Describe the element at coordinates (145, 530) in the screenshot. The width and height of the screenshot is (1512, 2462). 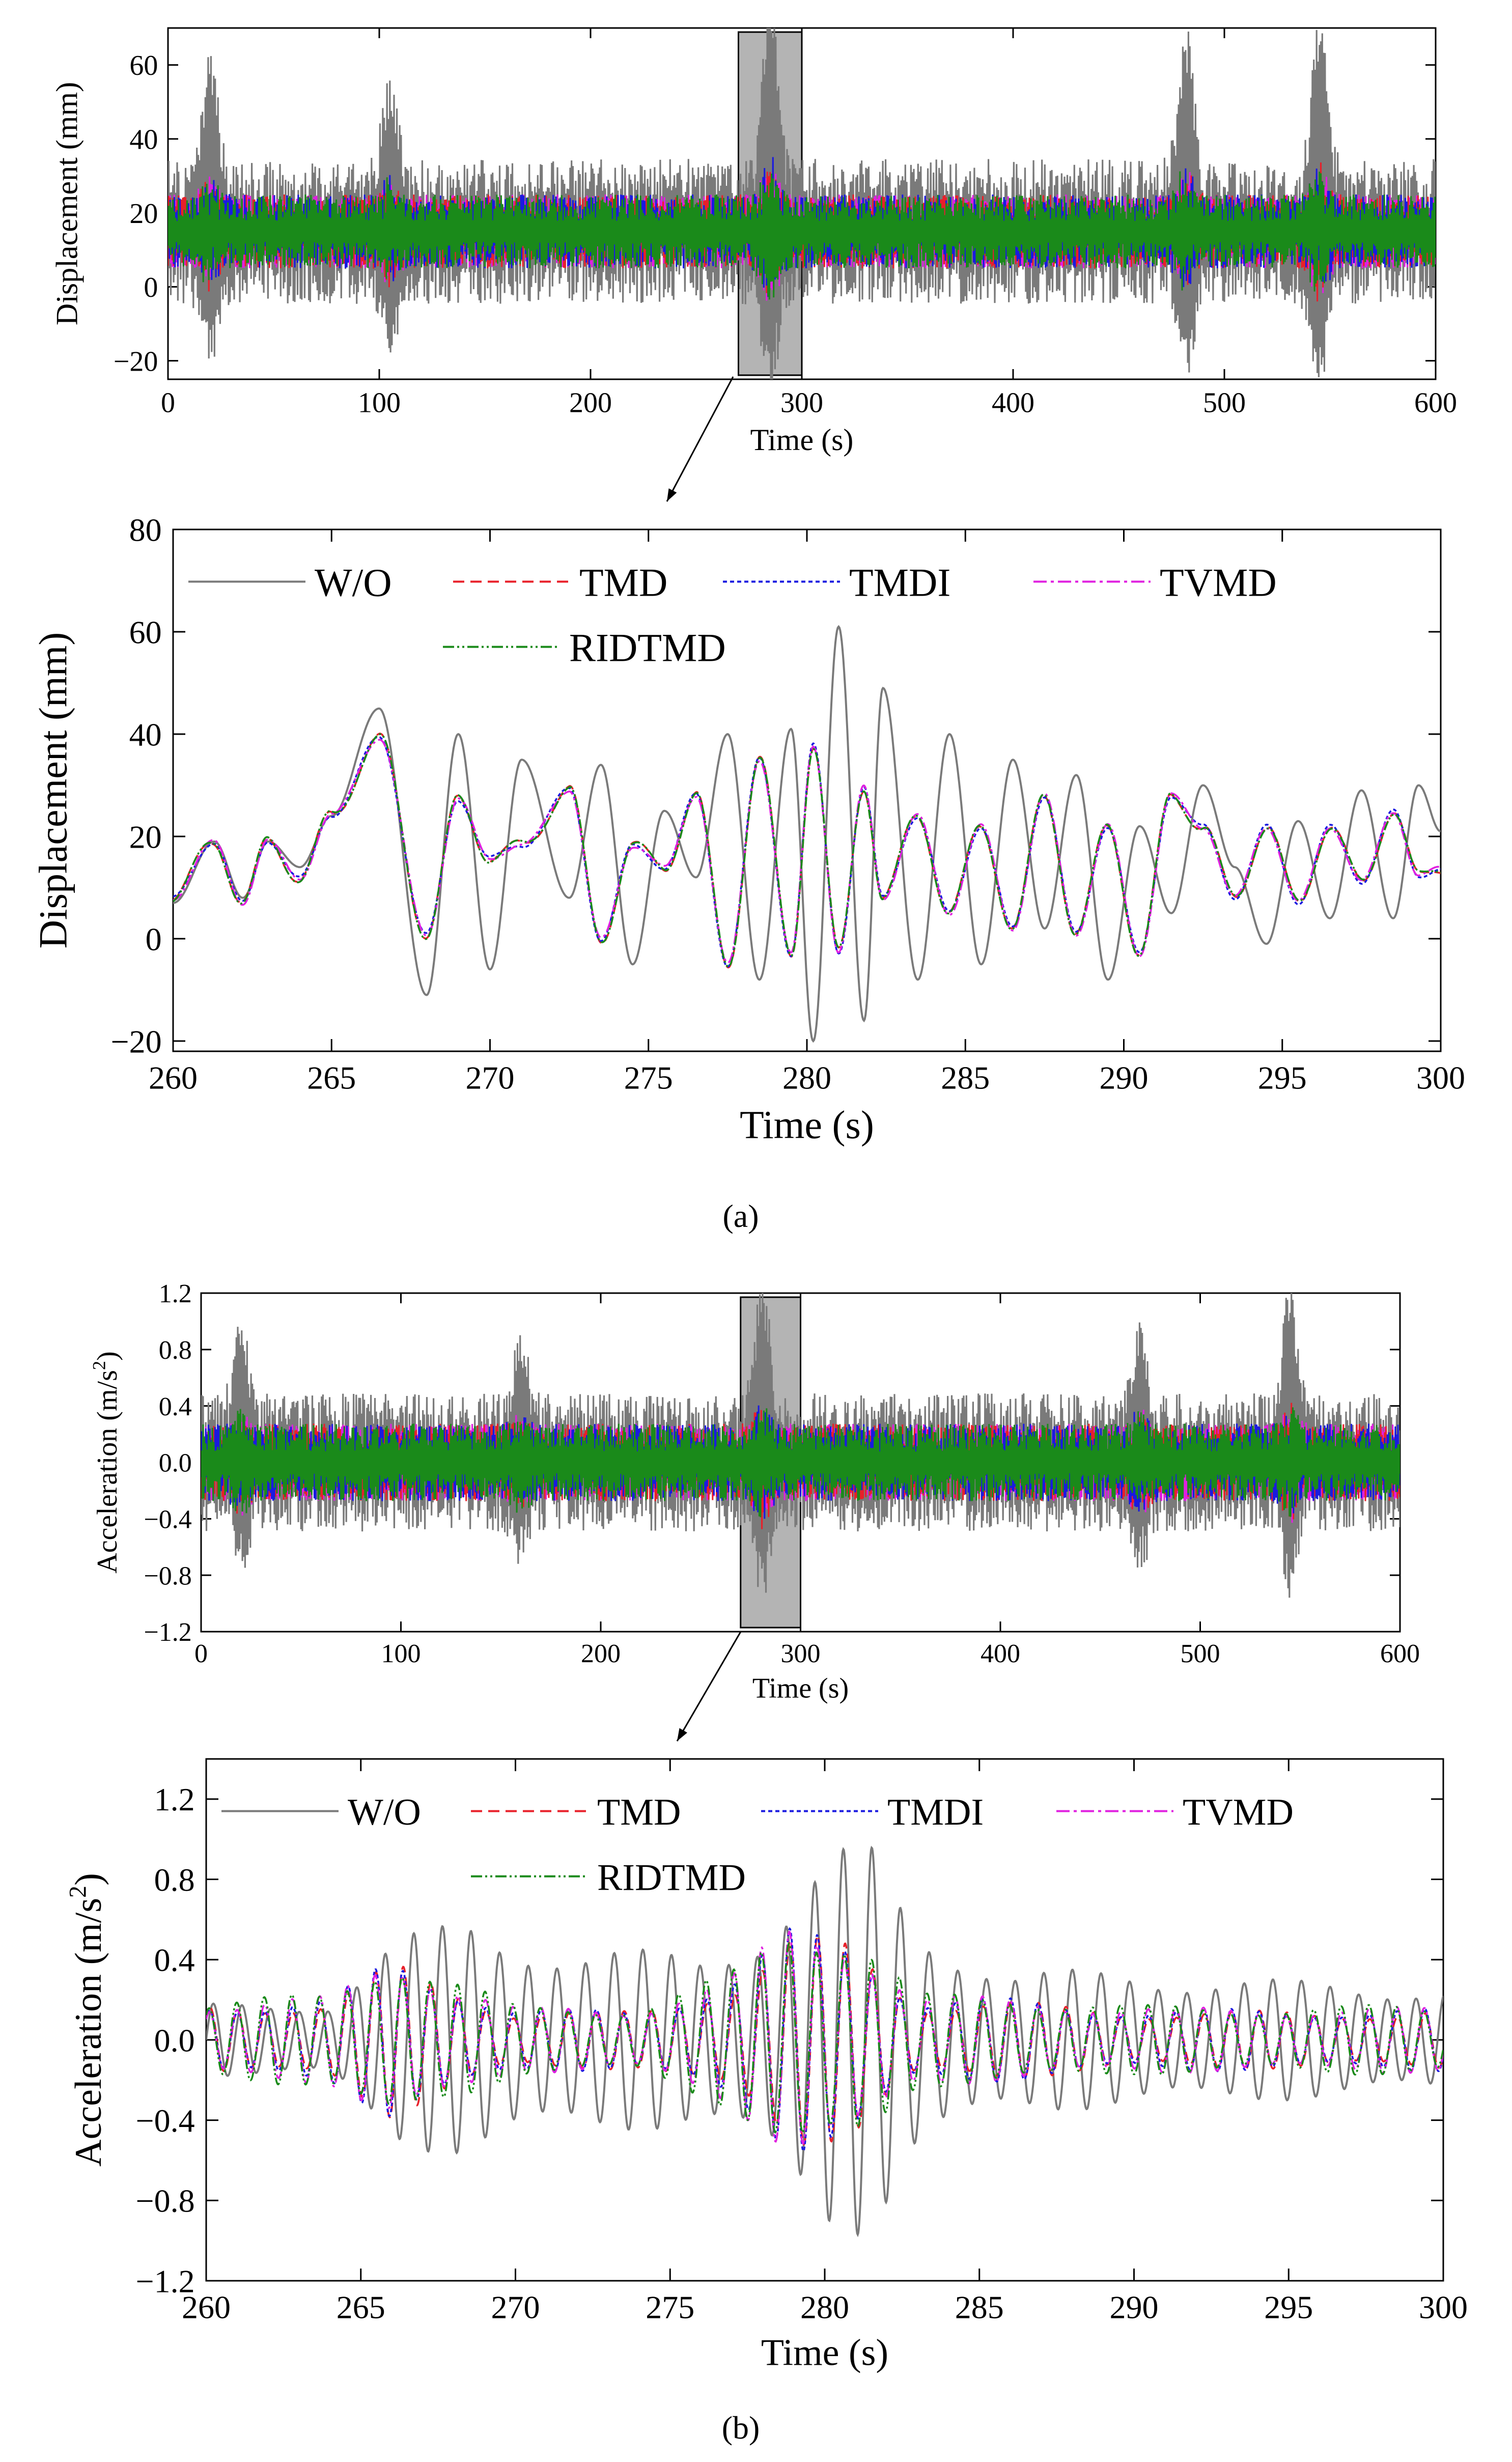
I see `y-tick-label: 80` at that location.